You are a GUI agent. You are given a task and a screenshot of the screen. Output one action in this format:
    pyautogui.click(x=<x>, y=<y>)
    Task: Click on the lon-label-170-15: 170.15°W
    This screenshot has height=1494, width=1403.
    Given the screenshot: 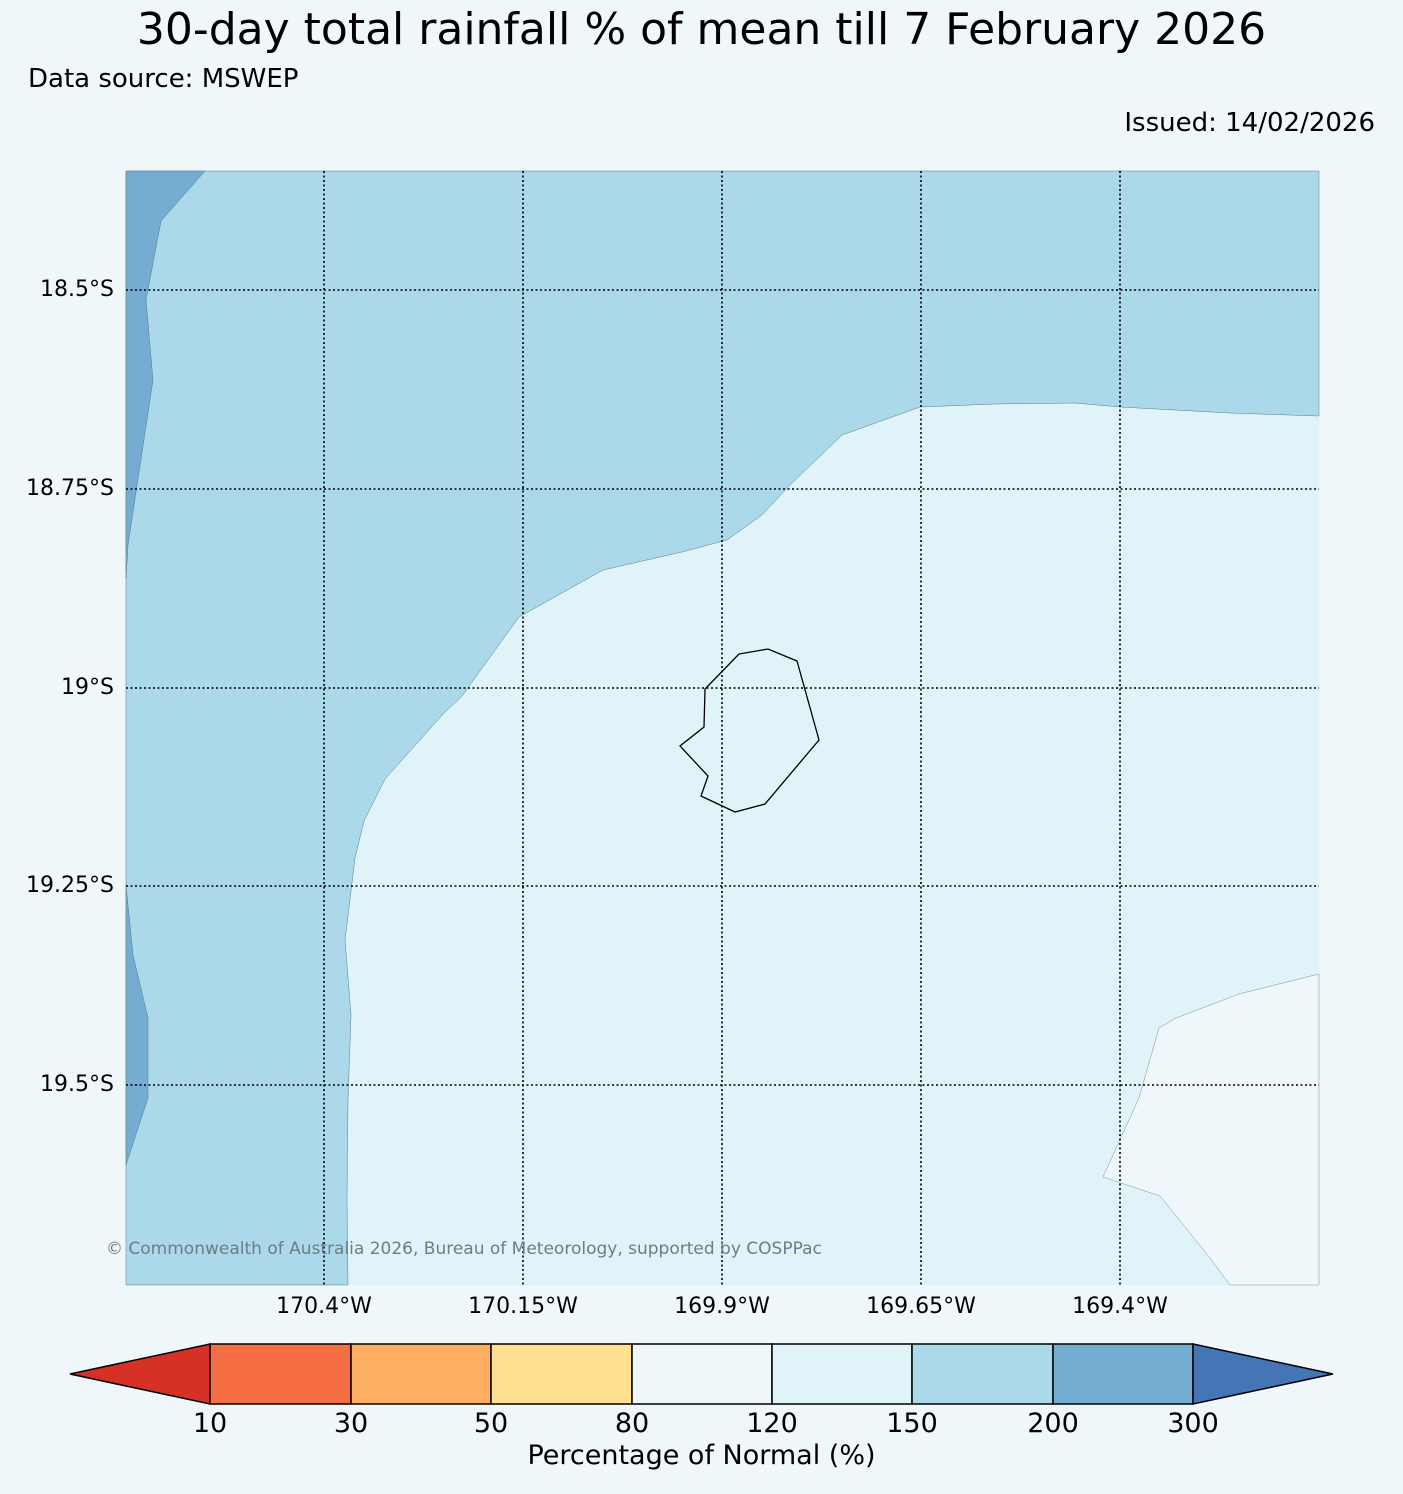 What is the action you would take?
    pyautogui.click(x=523, y=1306)
    